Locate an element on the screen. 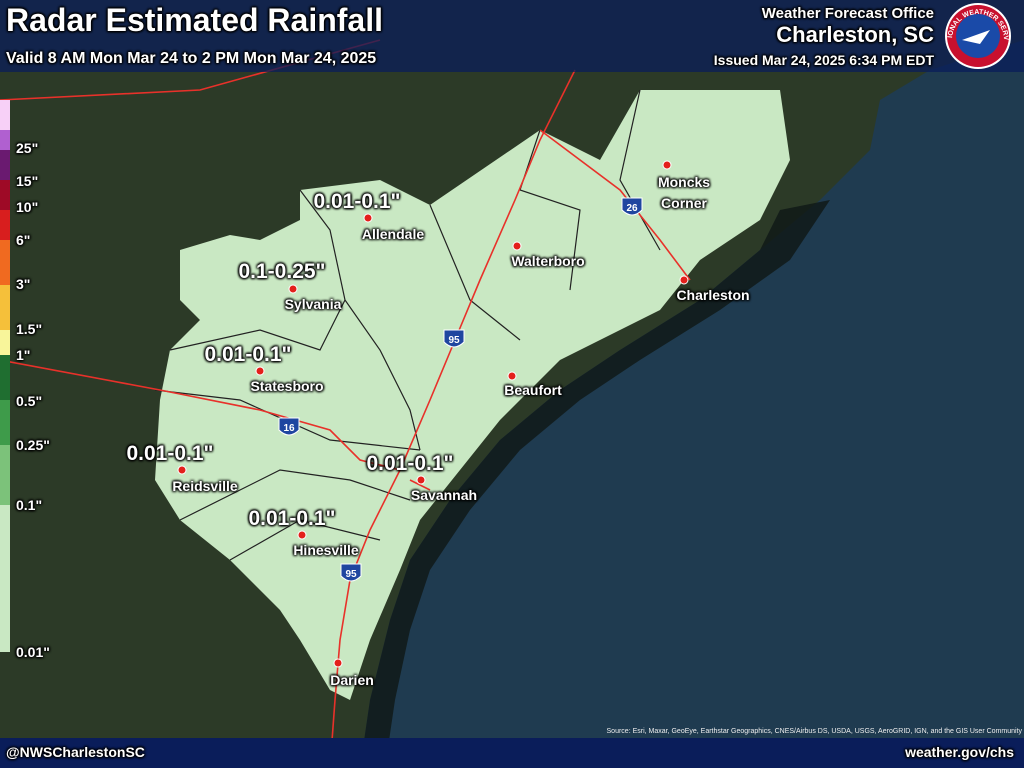 This screenshot has width=1024, height=768. legend-label: 25" is located at coordinates (27, 148).